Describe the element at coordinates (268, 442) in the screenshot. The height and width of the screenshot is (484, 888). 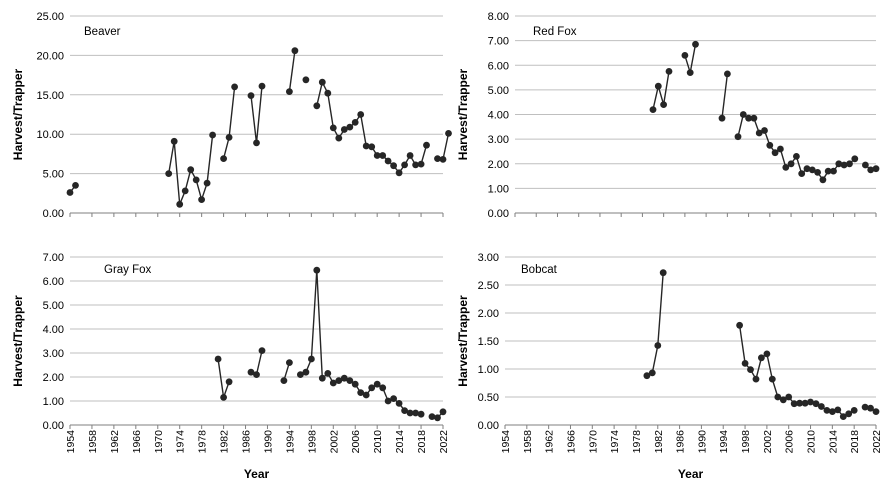
I see `x-tick-label: 1990` at that location.